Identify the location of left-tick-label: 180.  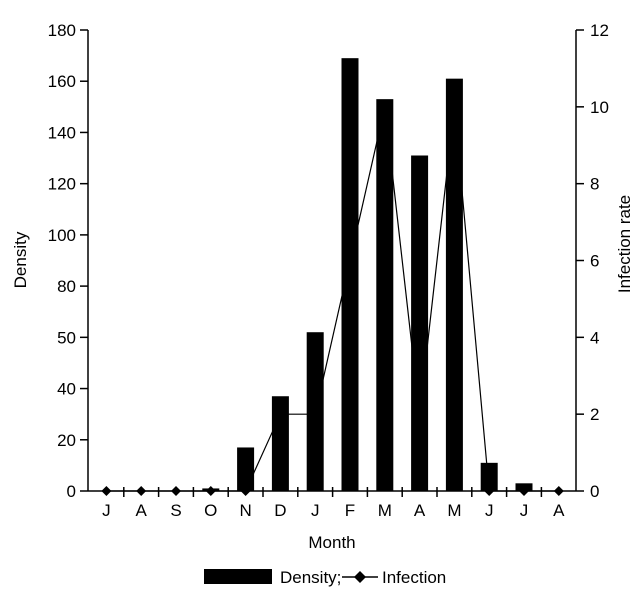
(62, 30).